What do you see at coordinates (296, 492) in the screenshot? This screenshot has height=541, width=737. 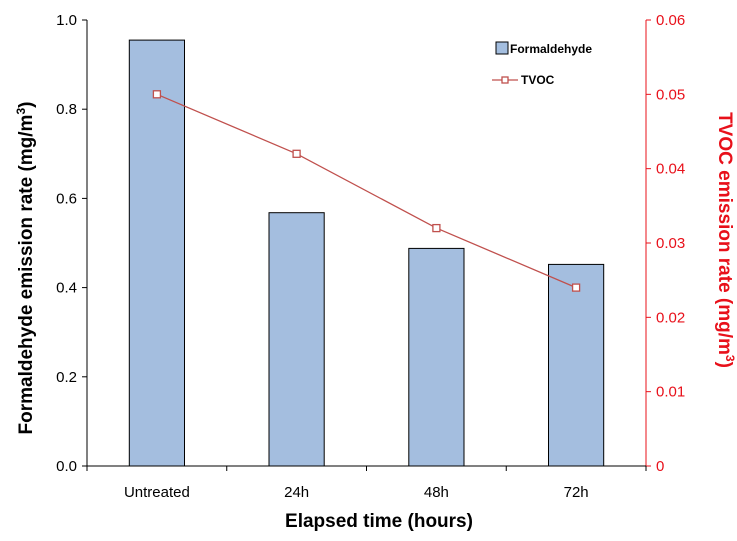 I see `x-tick-label: 24h` at bounding box center [296, 492].